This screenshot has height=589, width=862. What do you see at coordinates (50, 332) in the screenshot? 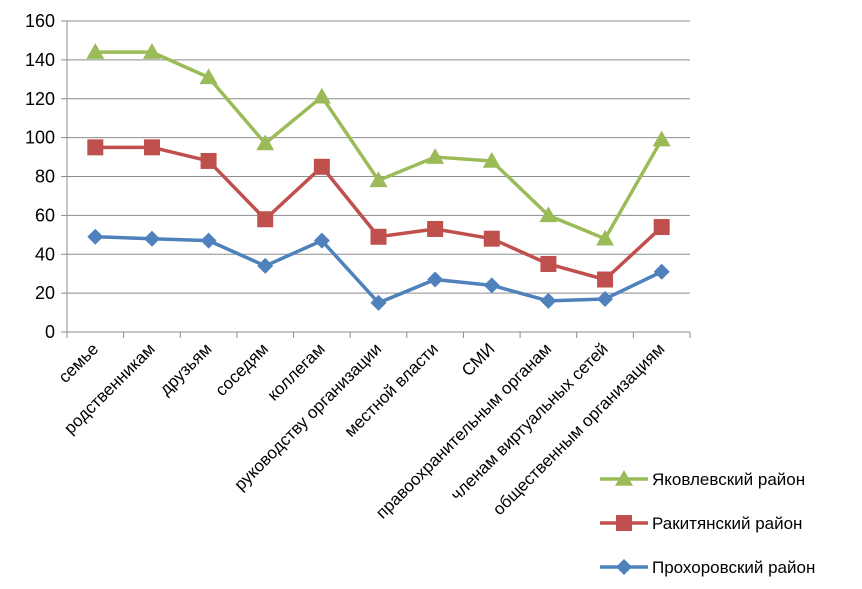
I see `y-tick-label: 0` at bounding box center [50, 332].